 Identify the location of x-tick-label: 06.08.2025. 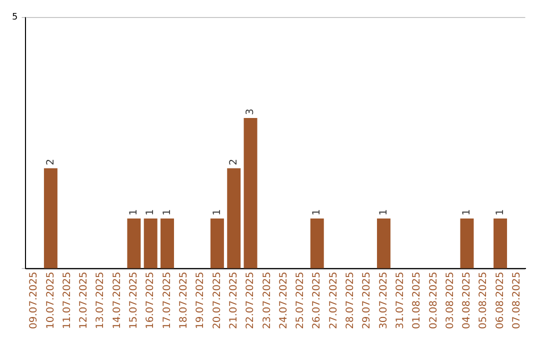
(500, 301).